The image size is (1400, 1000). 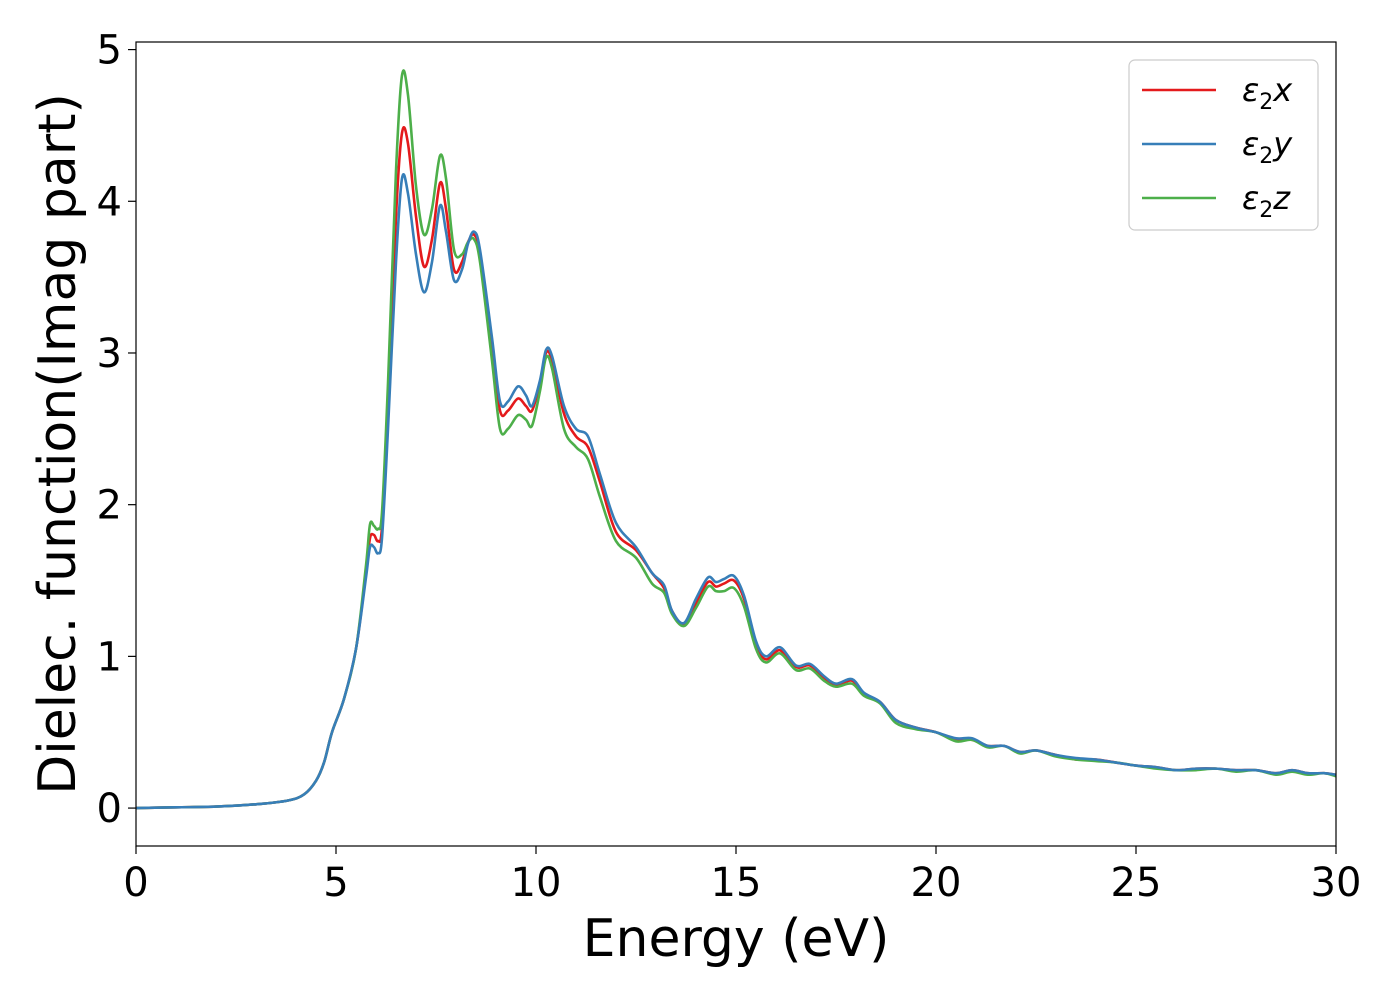 I want to click on y-tick-label: 2, so click(x=109, y=506).